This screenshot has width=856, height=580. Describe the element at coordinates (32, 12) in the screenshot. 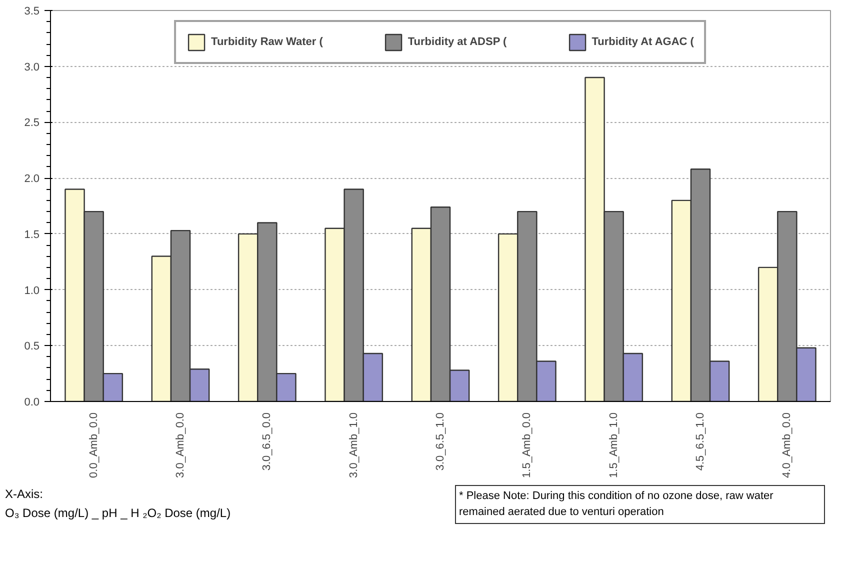

I see `y-tick-label: 3.5` at that location.